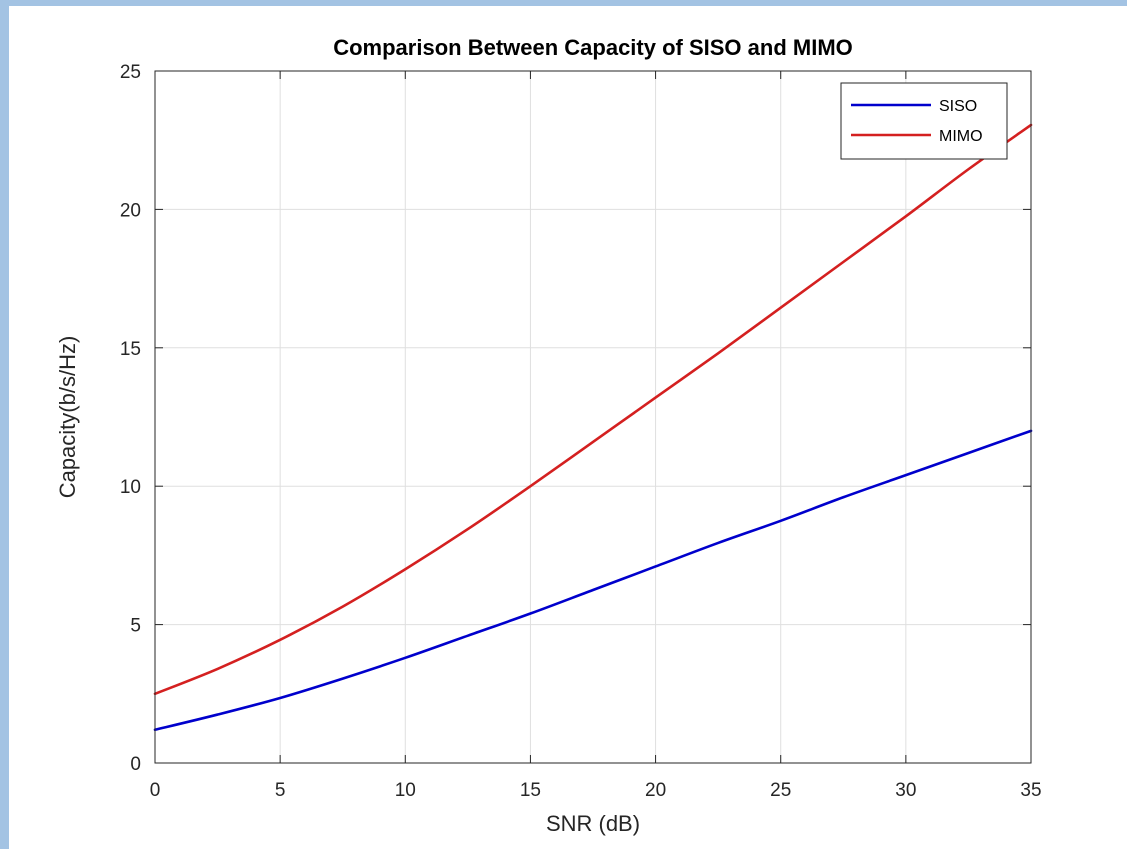 This screenshot has width=1127, height=849. What do you see at coordinates (958, 106) in the screenshot?
I see `legend-label-siso: SISO` at bounding box center [958, 106].